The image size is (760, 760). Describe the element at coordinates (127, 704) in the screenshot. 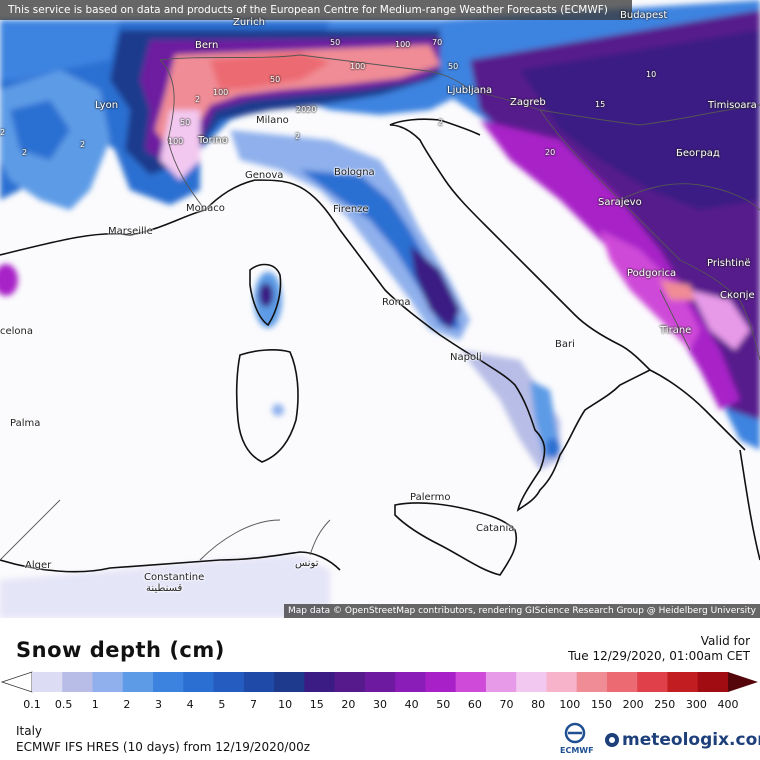

I see `scale-tick-label: 2` at that location.